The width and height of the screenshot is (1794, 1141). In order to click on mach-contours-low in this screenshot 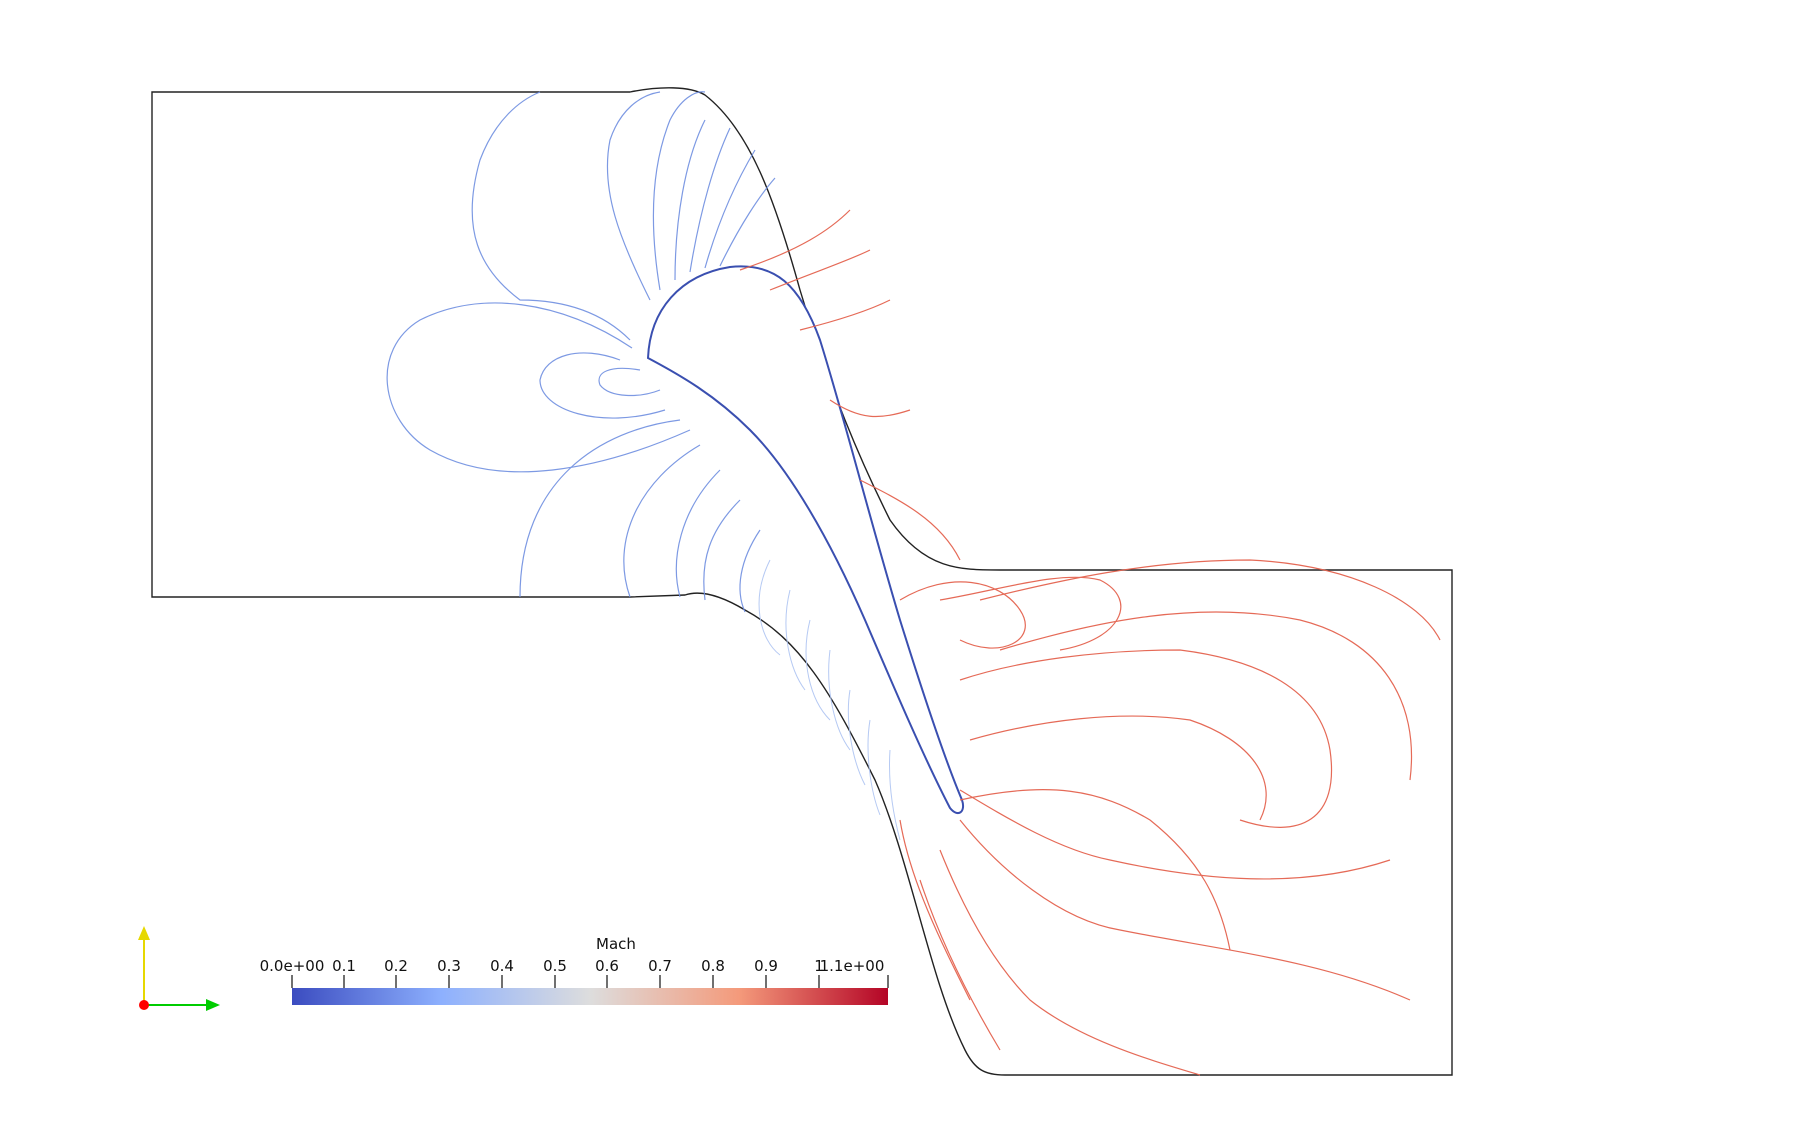, I will do `click(581, 352)`.